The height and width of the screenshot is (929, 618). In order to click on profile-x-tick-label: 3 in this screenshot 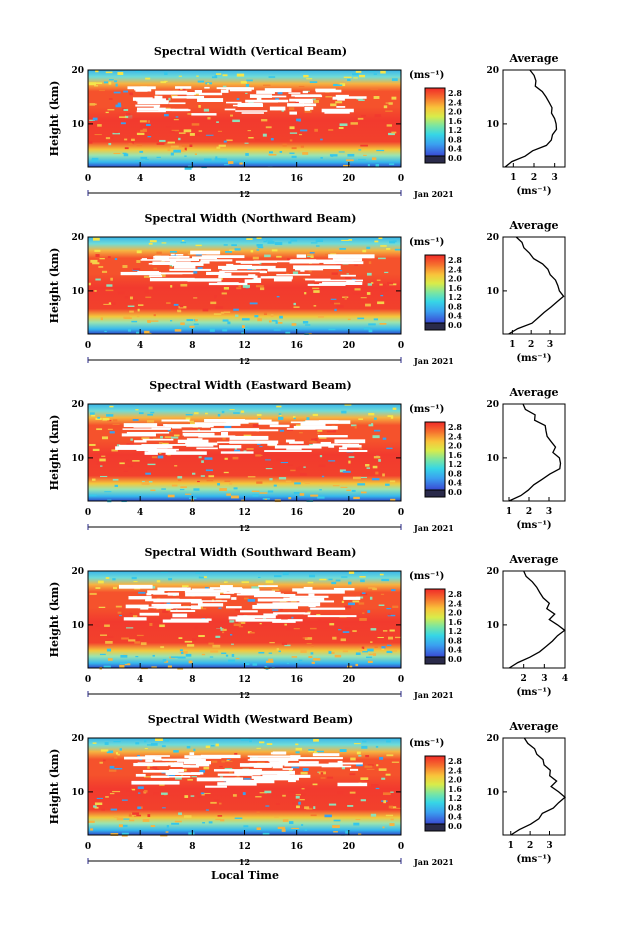, I will do `click(549, 846)`.